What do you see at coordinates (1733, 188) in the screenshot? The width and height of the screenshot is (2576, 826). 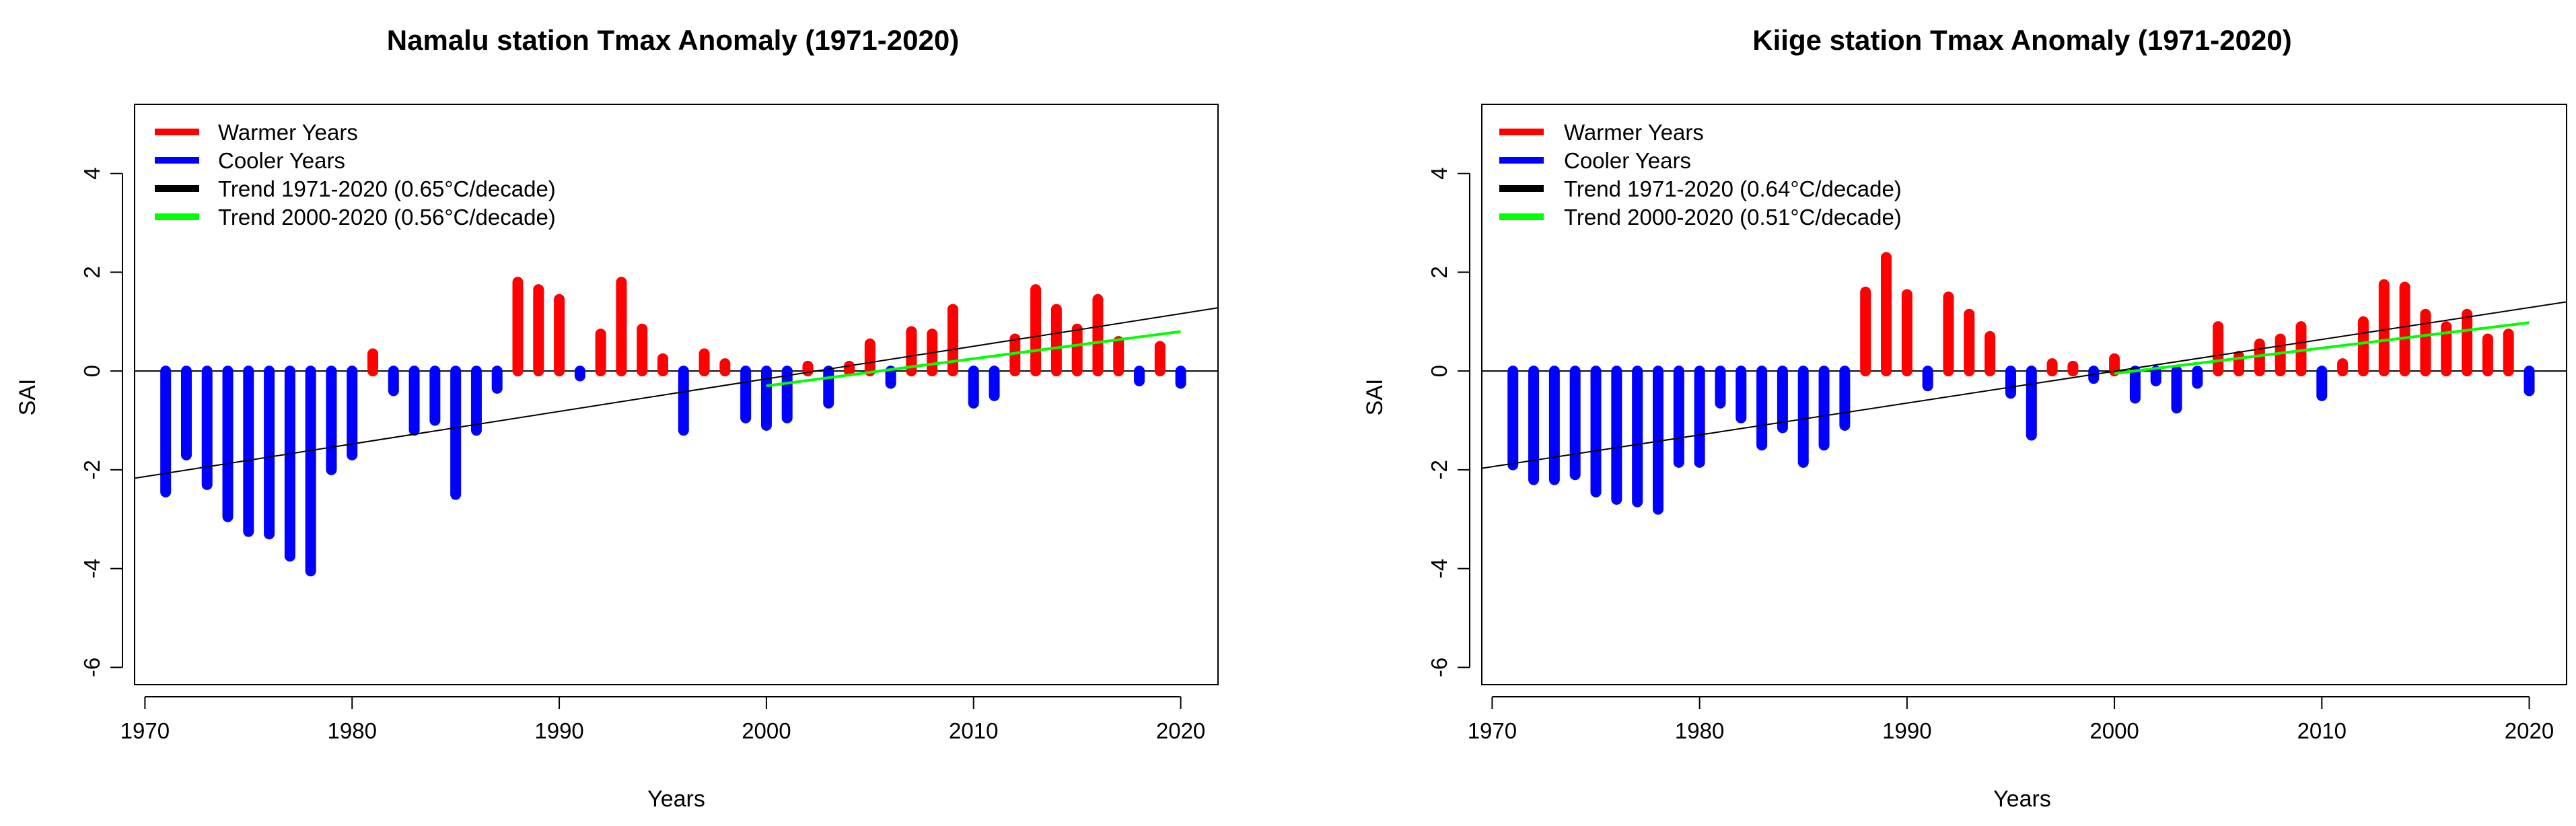 I see `legend-label-trend-full: Trend 1971-2020 (0.64°C/decade)` at bounding box center [1733, 188].